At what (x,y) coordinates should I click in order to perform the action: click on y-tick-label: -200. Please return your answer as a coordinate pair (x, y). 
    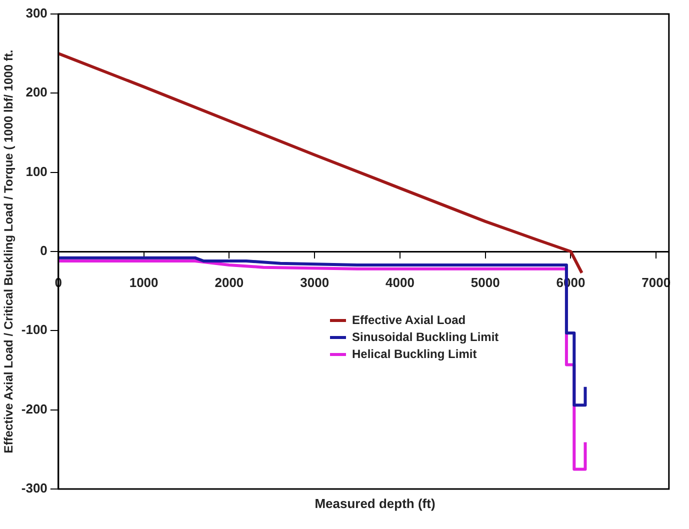
    Looking at the image, I should click on (34, 408).